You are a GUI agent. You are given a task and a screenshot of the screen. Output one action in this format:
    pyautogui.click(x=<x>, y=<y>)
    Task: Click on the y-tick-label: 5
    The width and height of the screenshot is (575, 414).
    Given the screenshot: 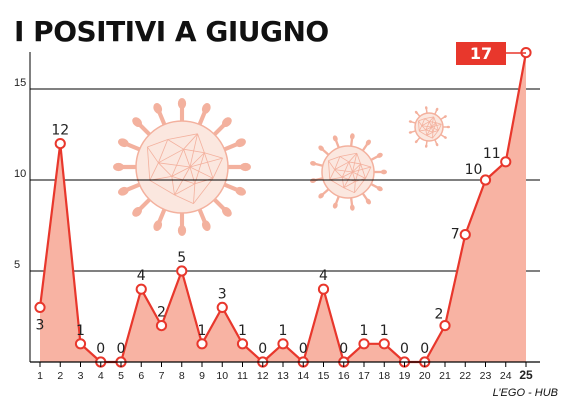 What is the action you would take?
    pyautogui.click(x=17, y=265)
    